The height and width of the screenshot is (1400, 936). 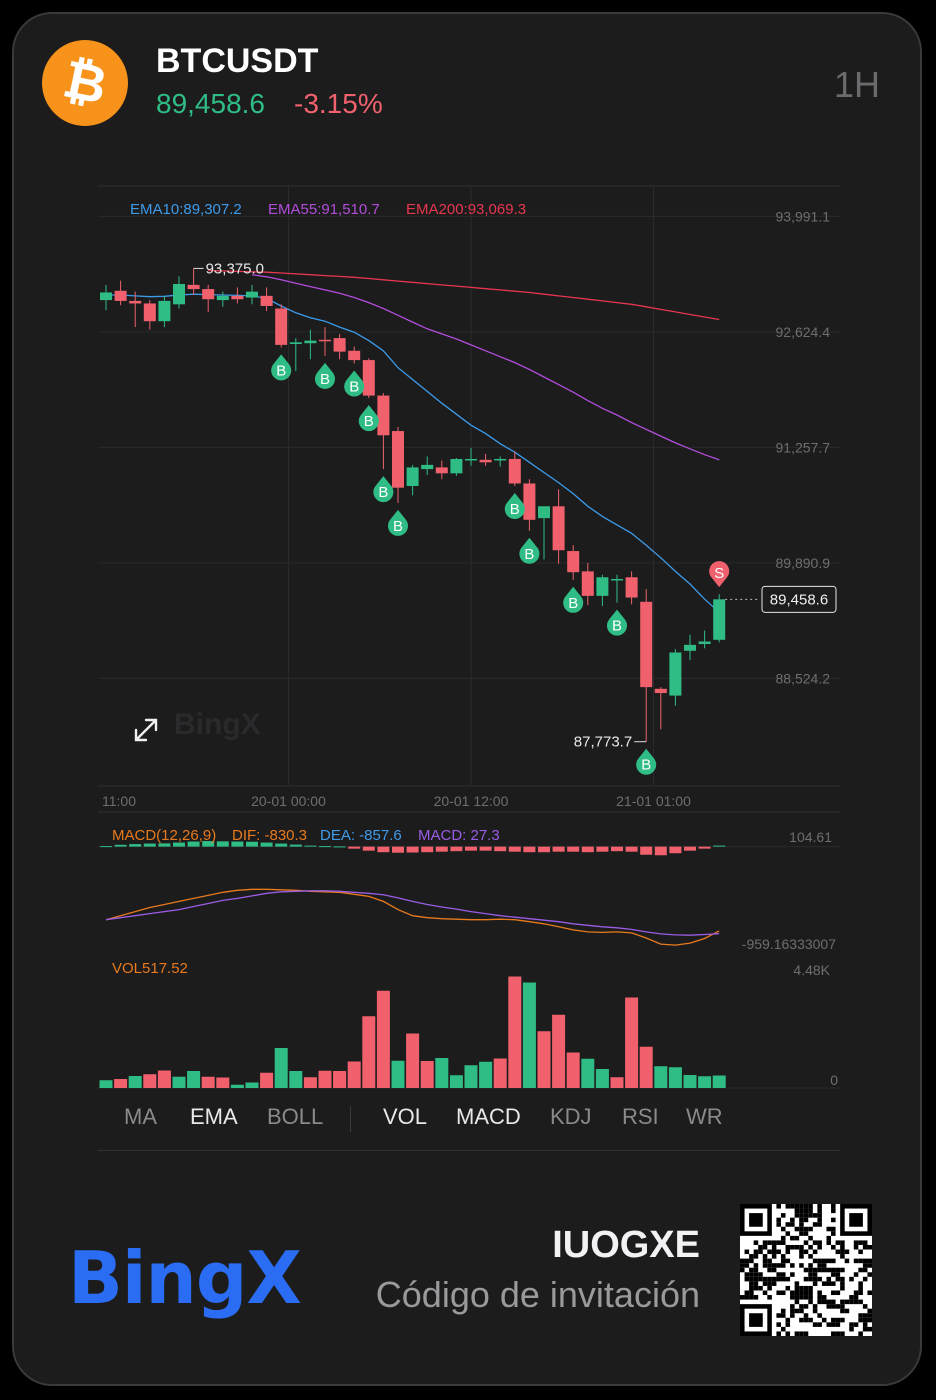 What do you see at coordinates (412, 913) in the screenshot?
I see `macd-dea-line` at bounding box center [412, 913].